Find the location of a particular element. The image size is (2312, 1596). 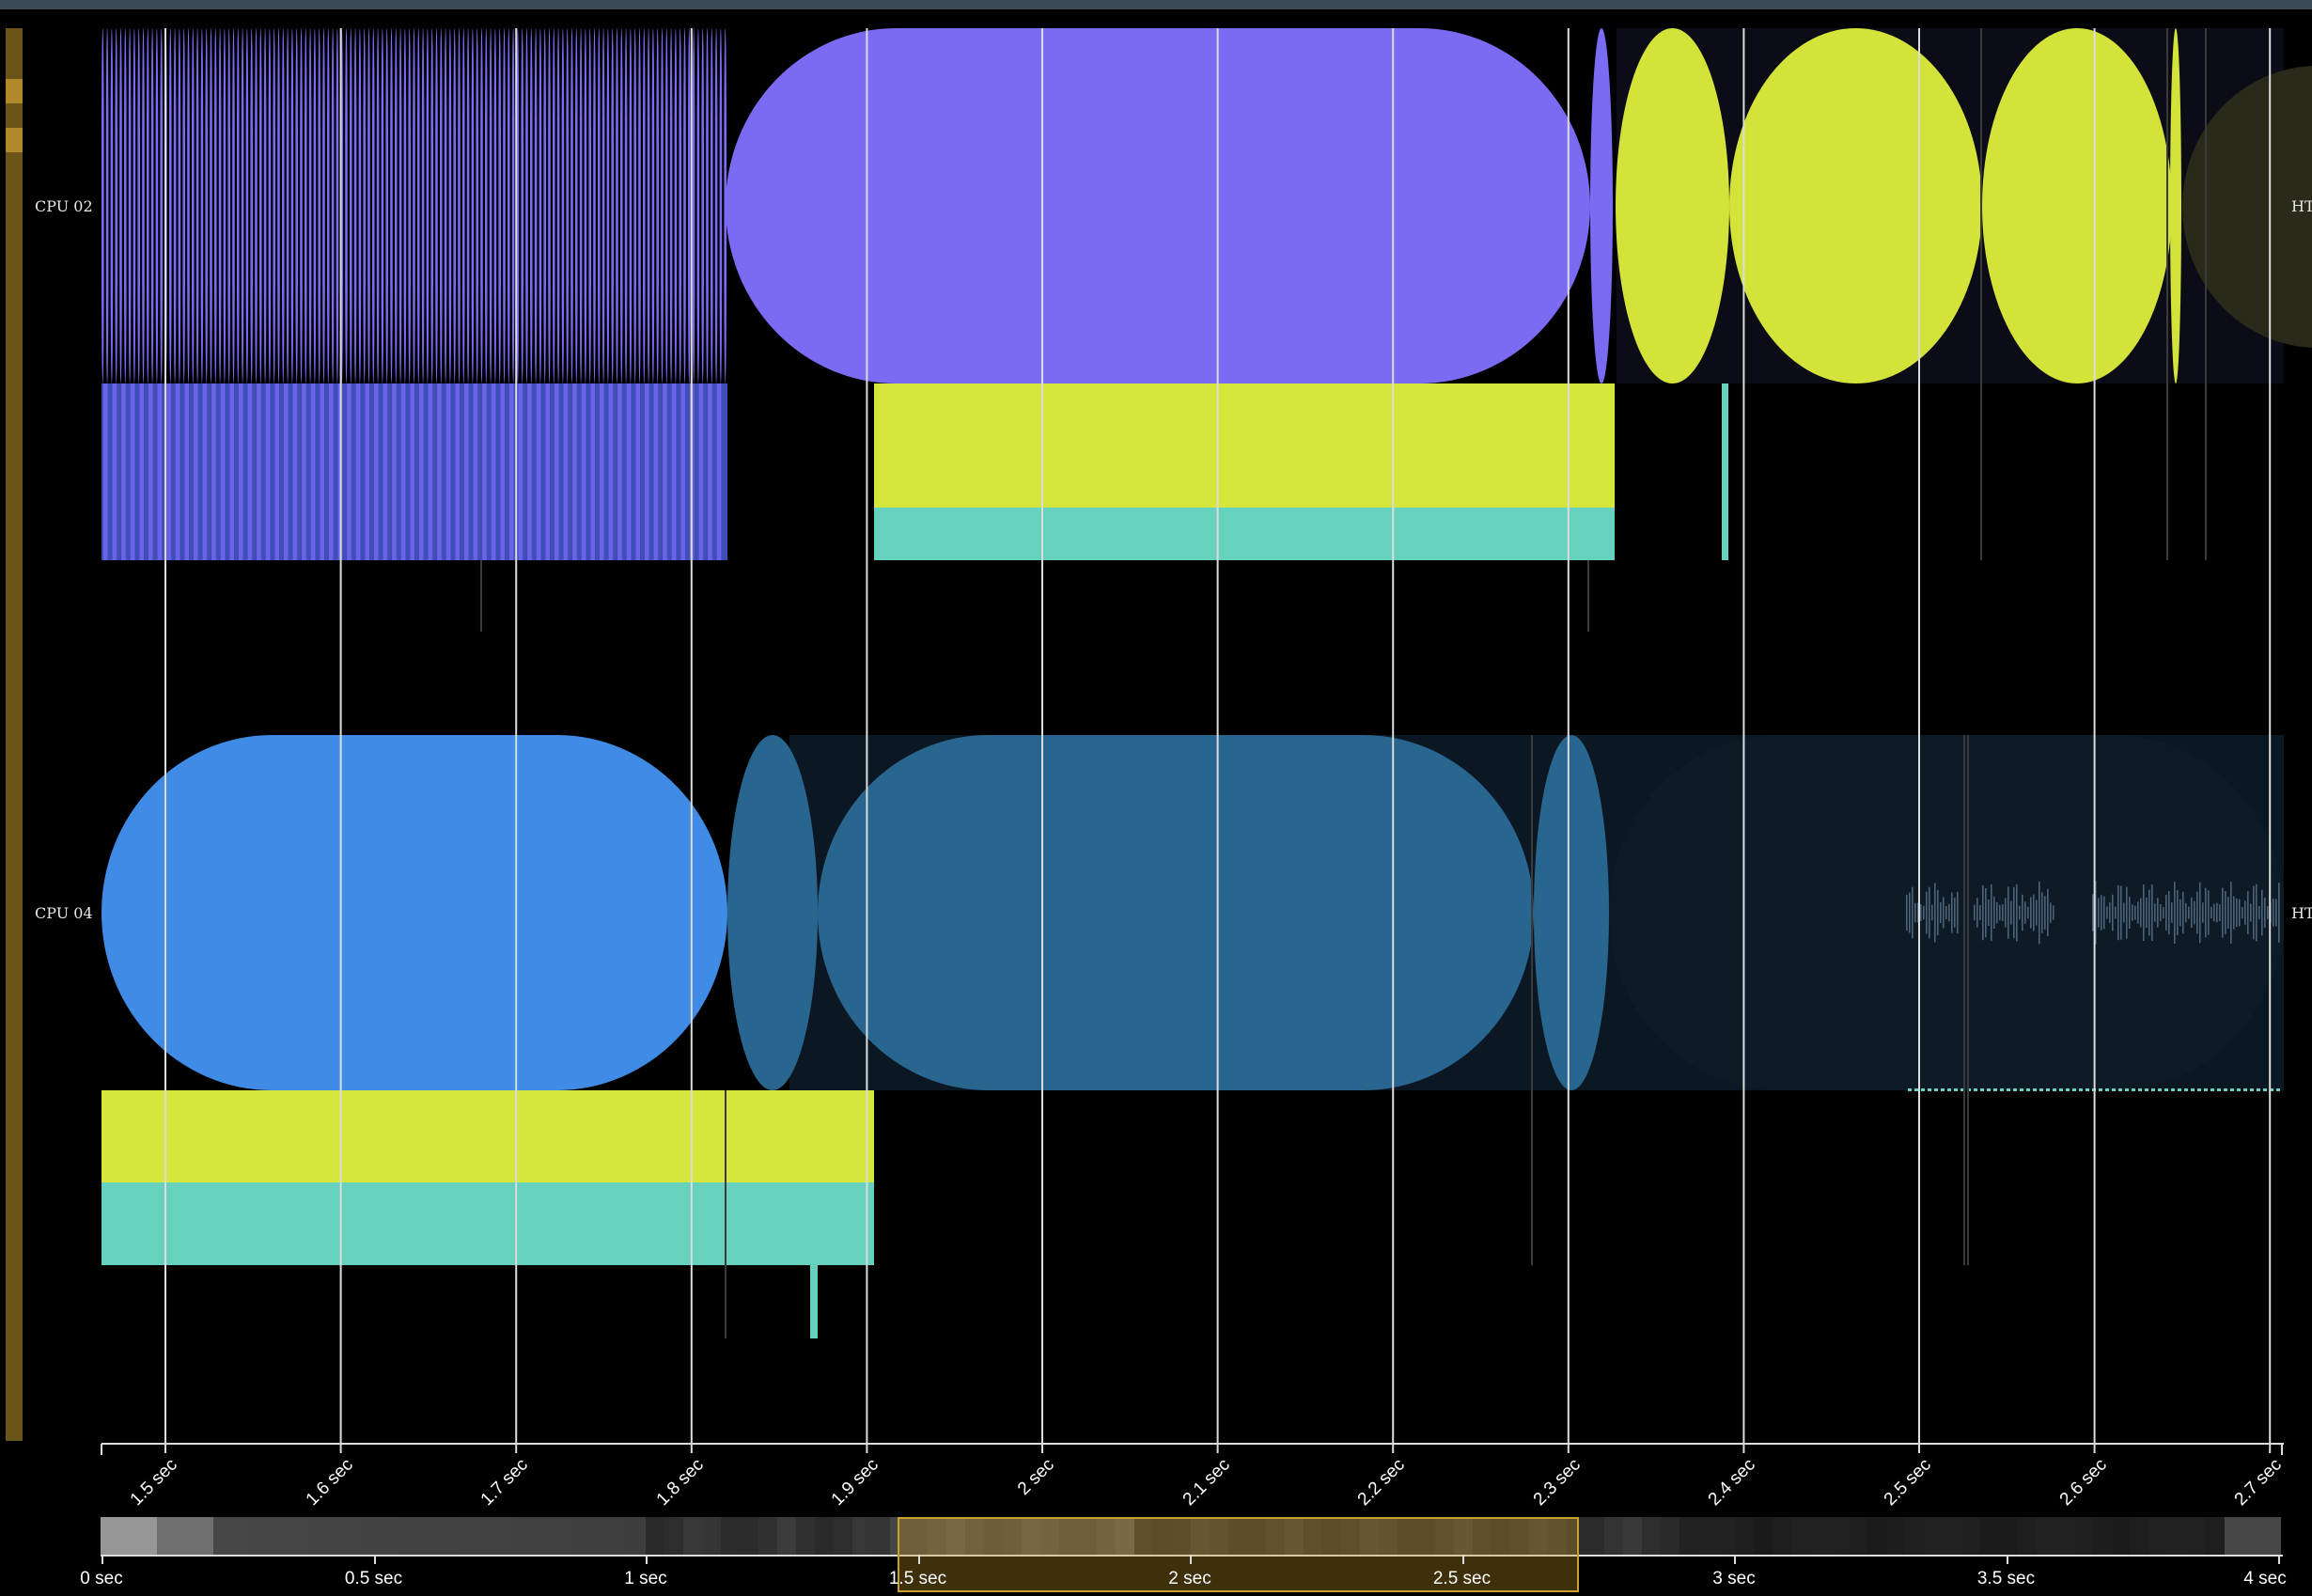

cpu-slice-faded is located at coordinates (2247, 207).